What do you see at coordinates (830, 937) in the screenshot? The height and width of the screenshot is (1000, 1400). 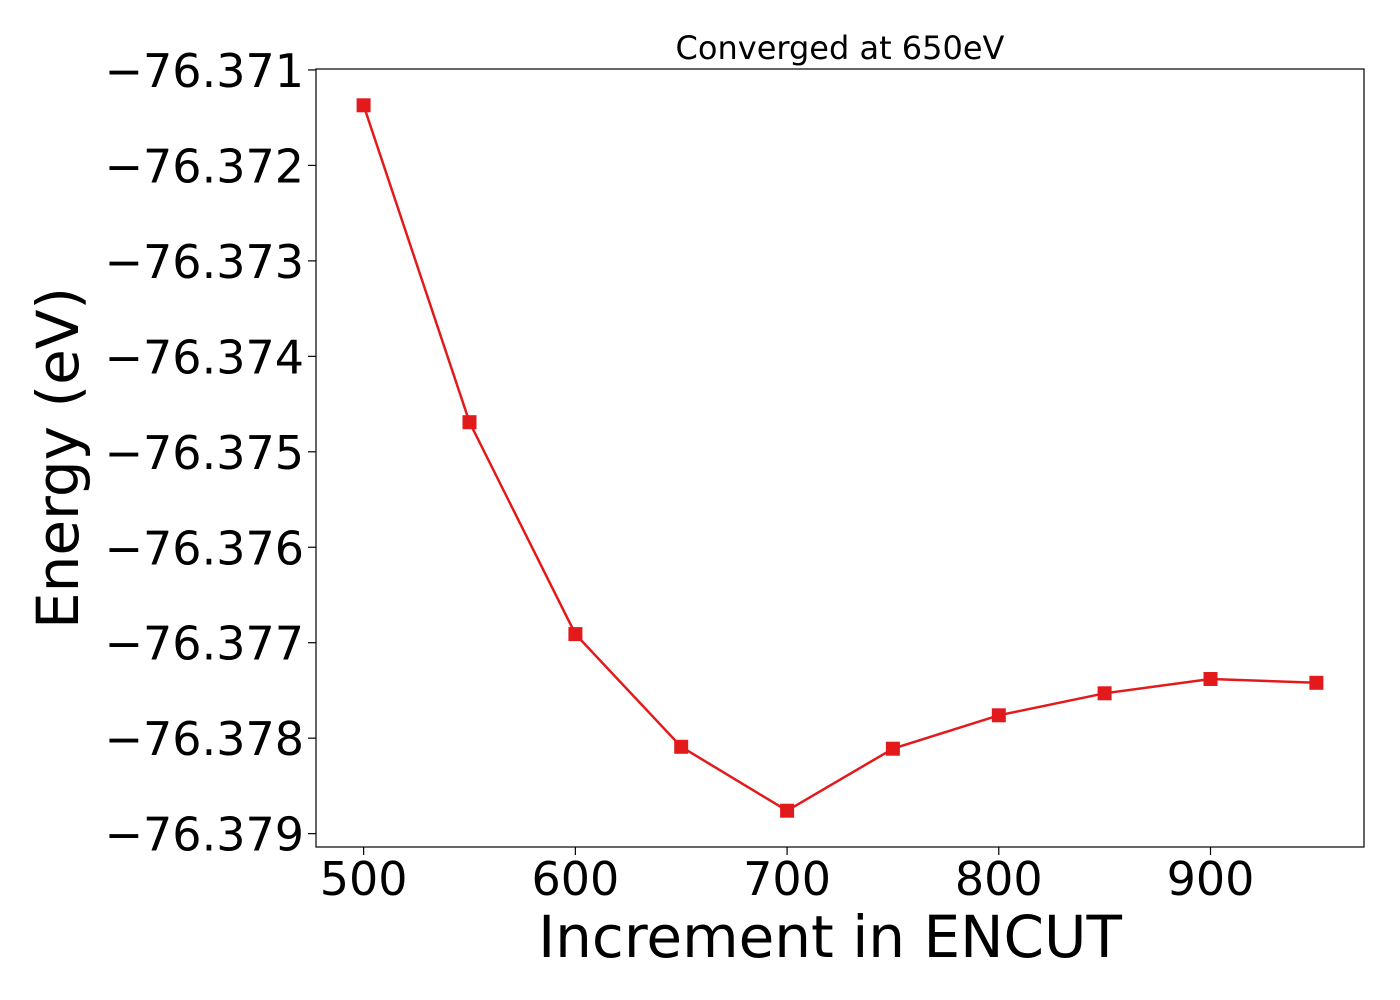 I see `x-axis-title: Increment in ENCUT` at bounding box center [830, 937].